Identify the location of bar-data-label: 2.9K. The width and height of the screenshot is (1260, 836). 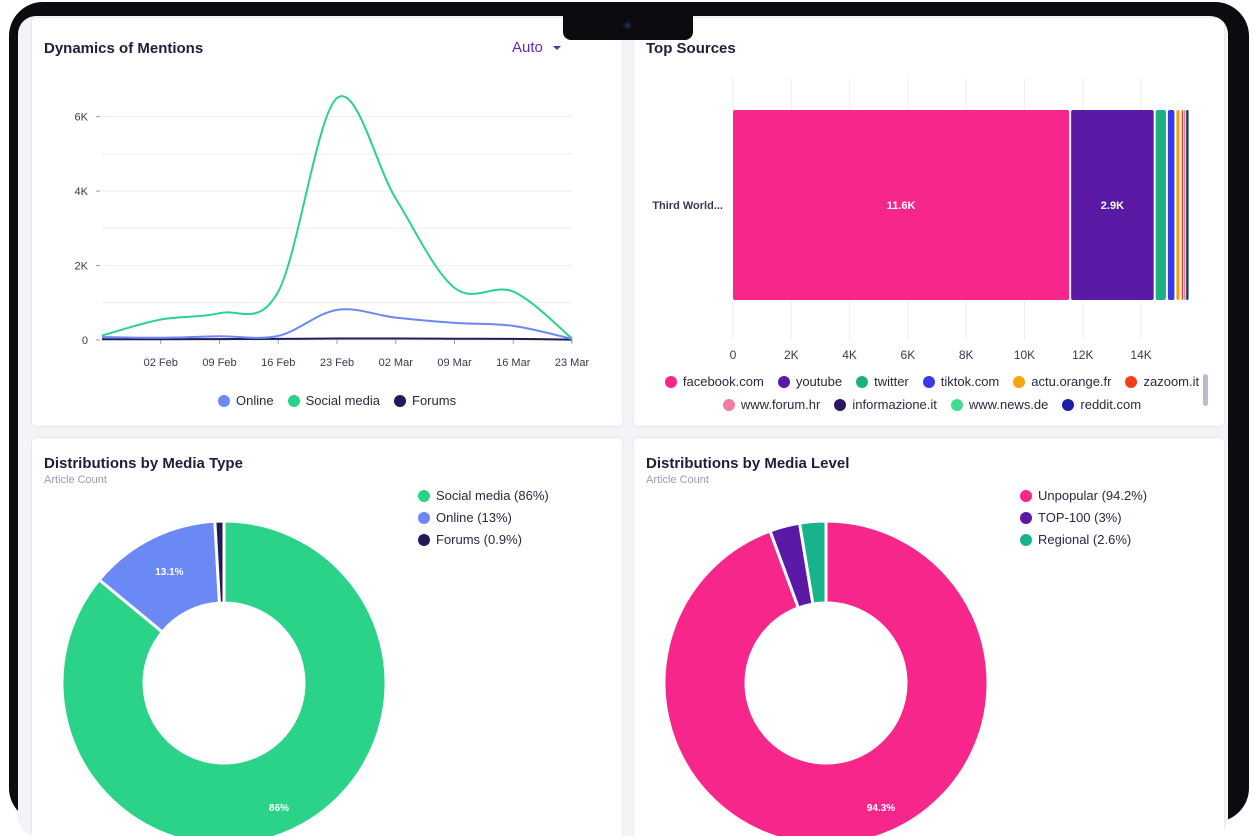
(1112, 206).